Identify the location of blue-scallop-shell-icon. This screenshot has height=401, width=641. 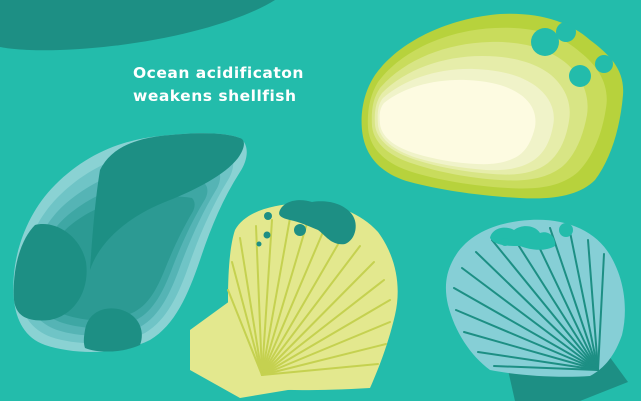
(536, 310).